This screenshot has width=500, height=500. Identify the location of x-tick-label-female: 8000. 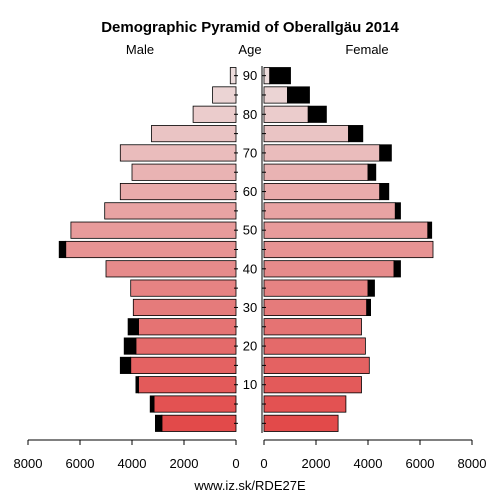
(472, 463).